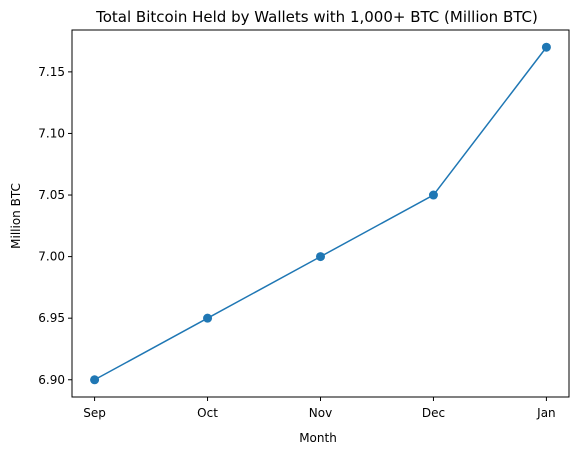 The width and height of the screenshot is (576, 455). I want to click on x-tick-label: Oct, so click(207, 413).